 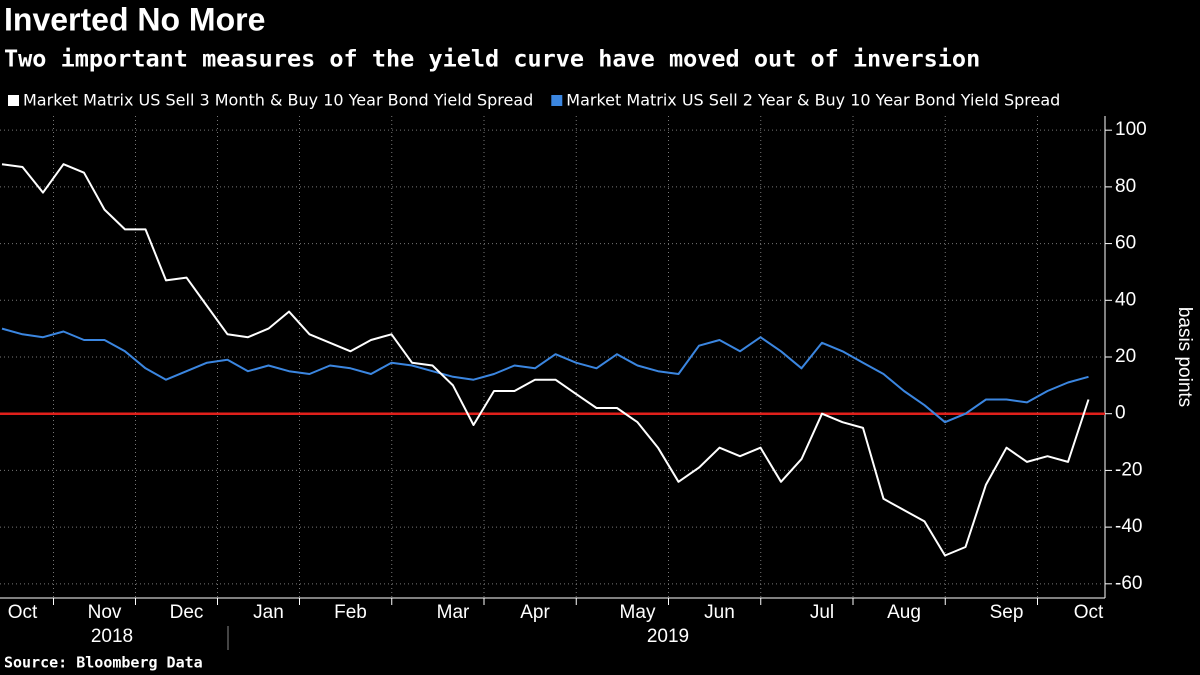 What do you see at coordinates (1131, 129) in the screenshot?
I see `y-tick-label: 100` at bounding box center [1131, 129].